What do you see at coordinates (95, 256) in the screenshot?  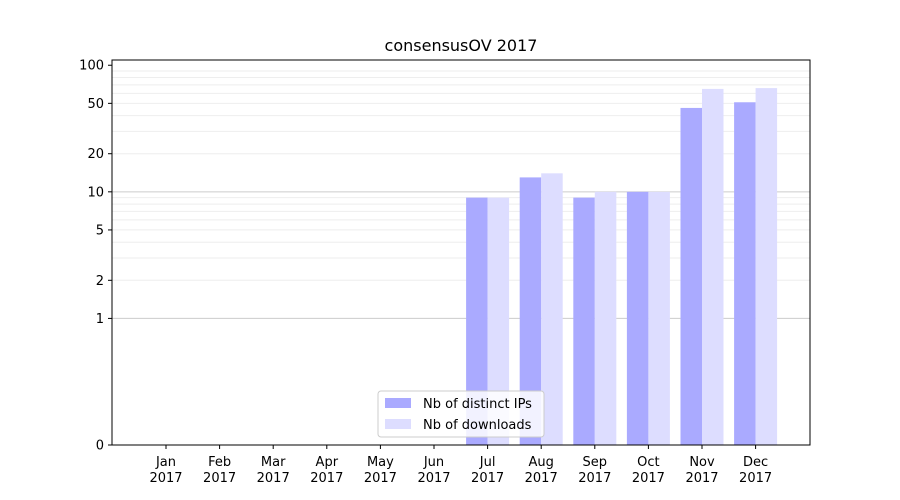 I see `y-axis: 0 1 2 5 10 20 50 100` at bounding box center [95, 256].